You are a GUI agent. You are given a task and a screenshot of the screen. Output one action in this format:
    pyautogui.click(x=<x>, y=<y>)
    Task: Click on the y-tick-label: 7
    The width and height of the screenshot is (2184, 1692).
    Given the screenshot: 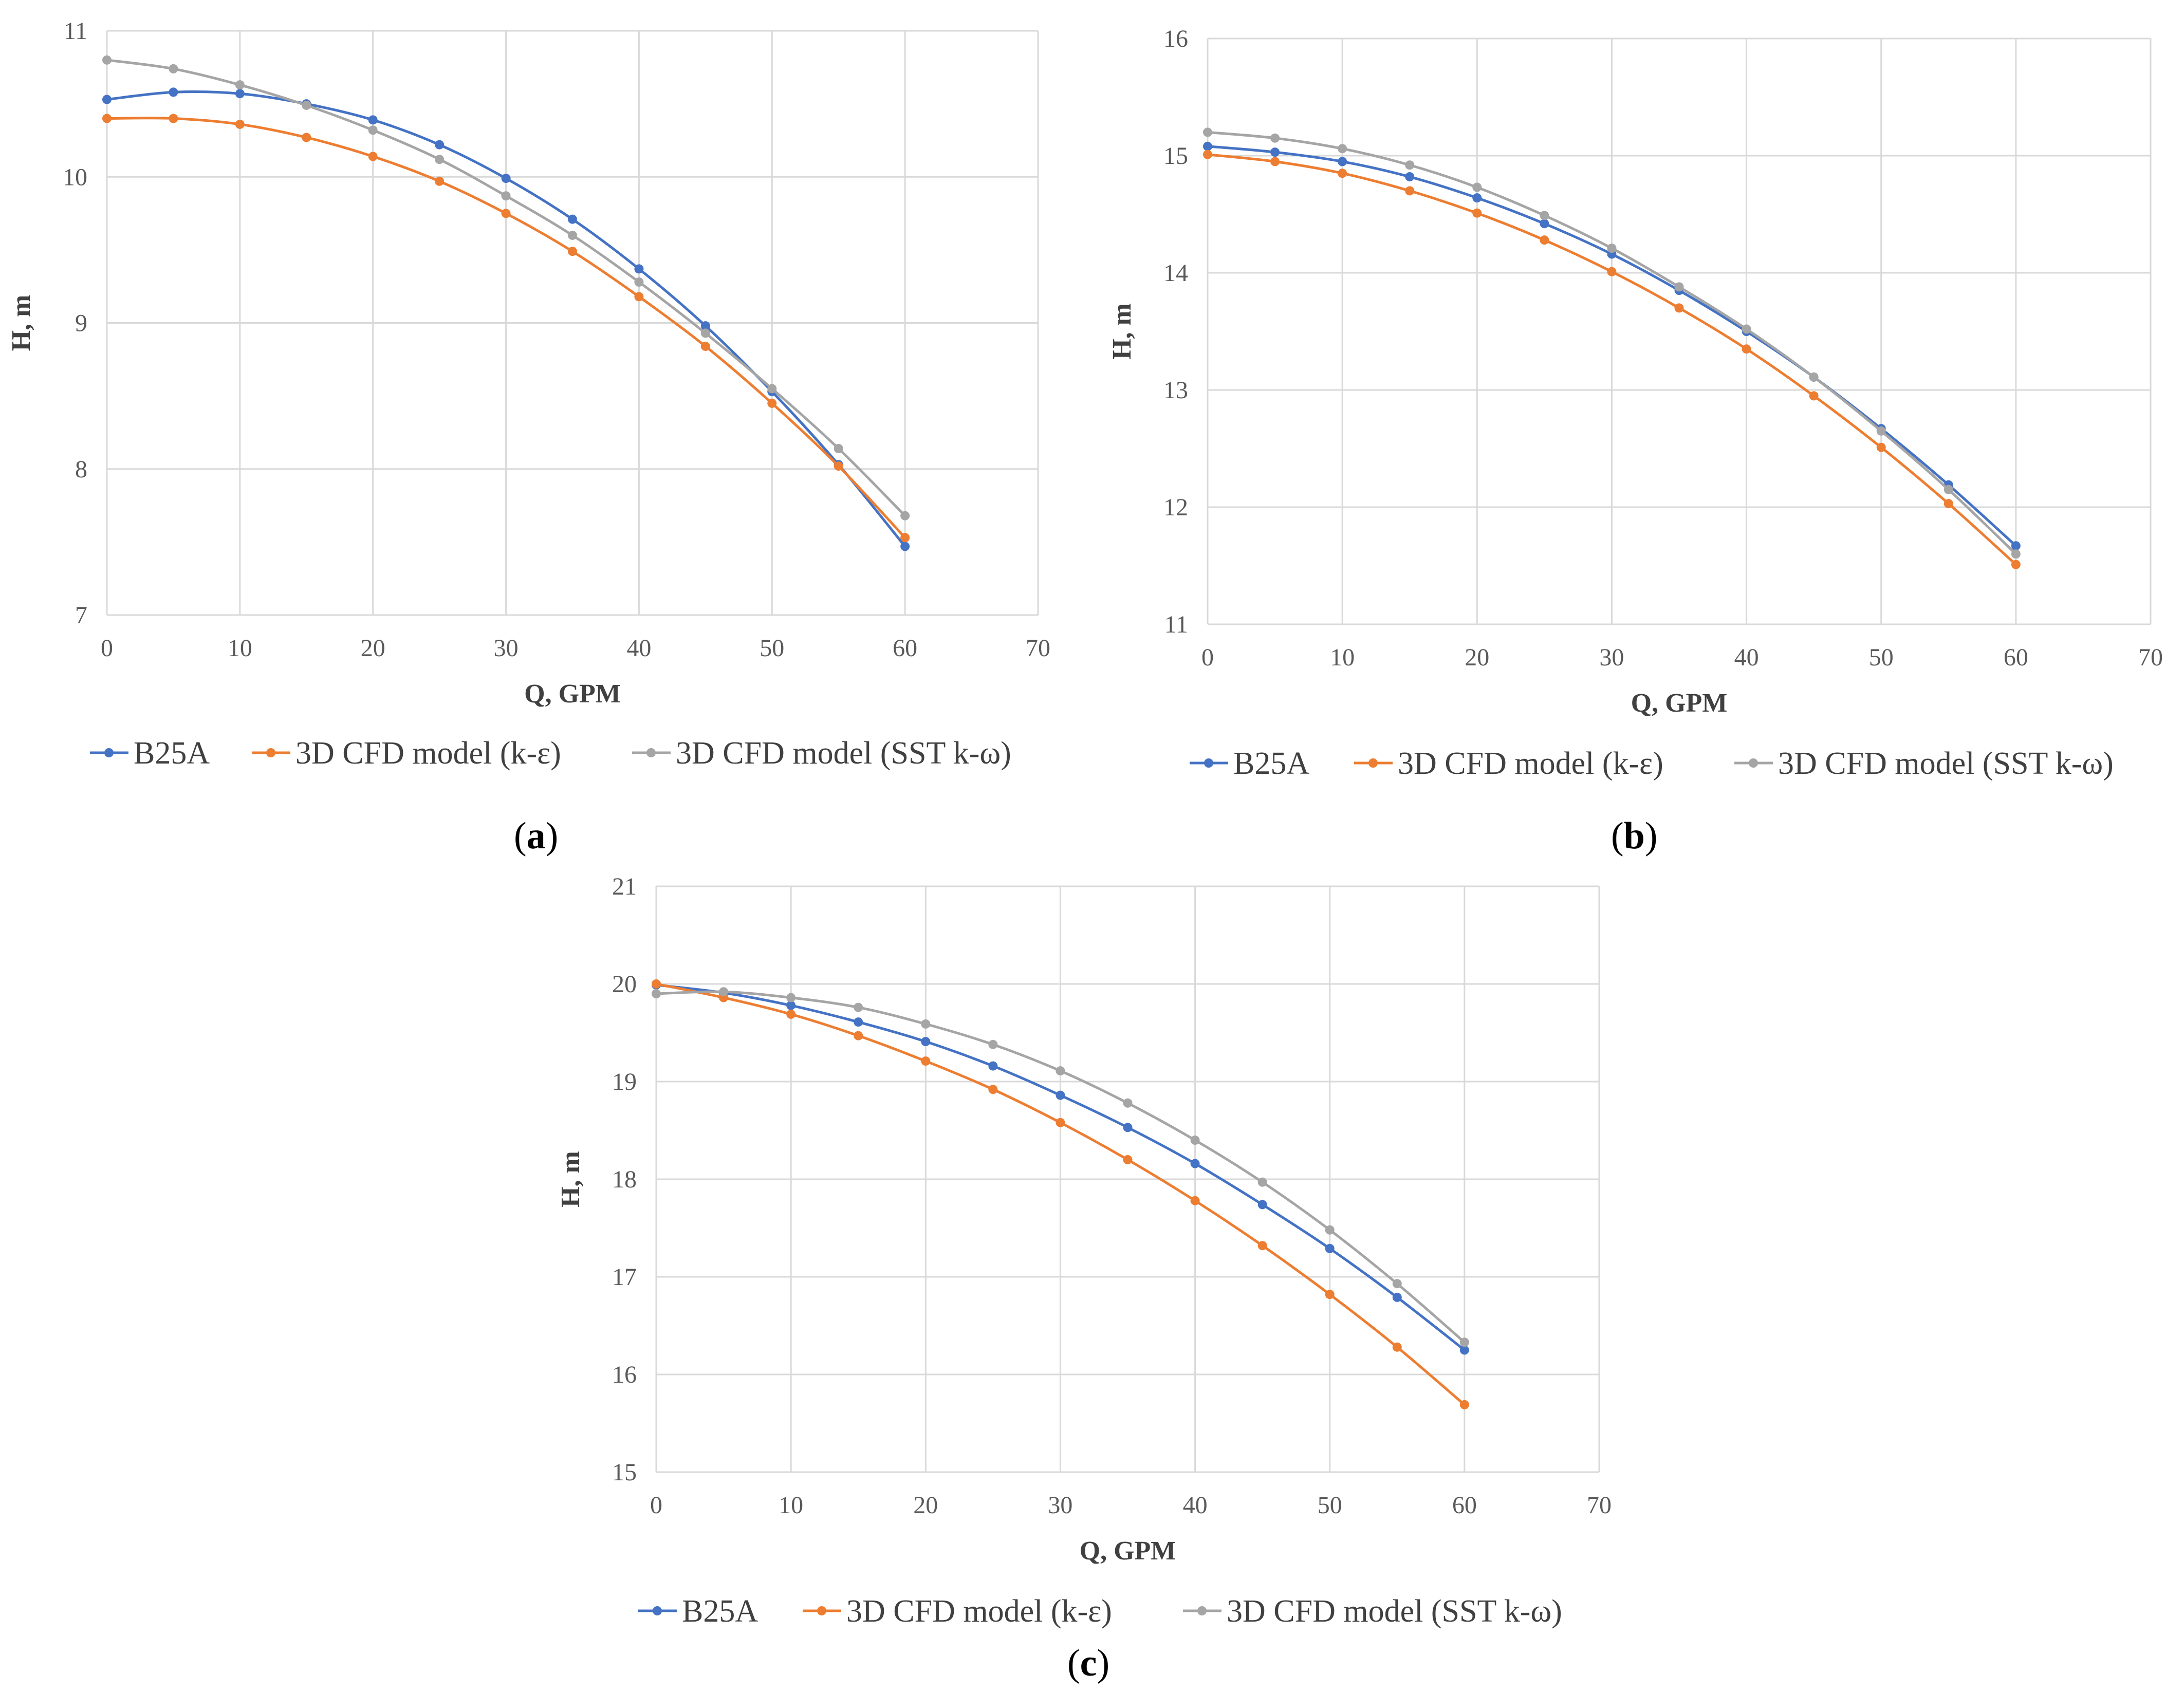 What is the action you would take?
    pyautogui.click(x=81, y=615)
    